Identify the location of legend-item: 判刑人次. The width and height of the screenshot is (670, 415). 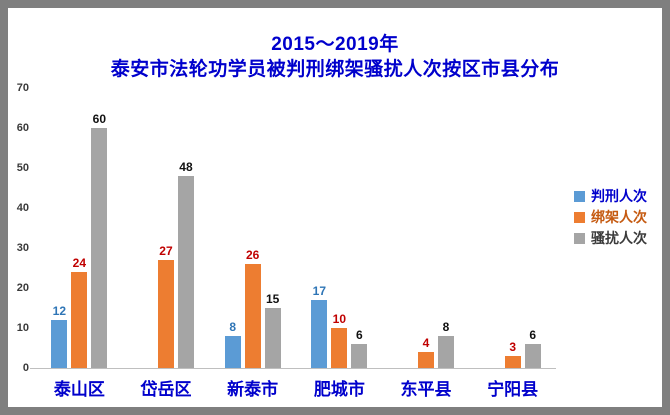
(610, 196).